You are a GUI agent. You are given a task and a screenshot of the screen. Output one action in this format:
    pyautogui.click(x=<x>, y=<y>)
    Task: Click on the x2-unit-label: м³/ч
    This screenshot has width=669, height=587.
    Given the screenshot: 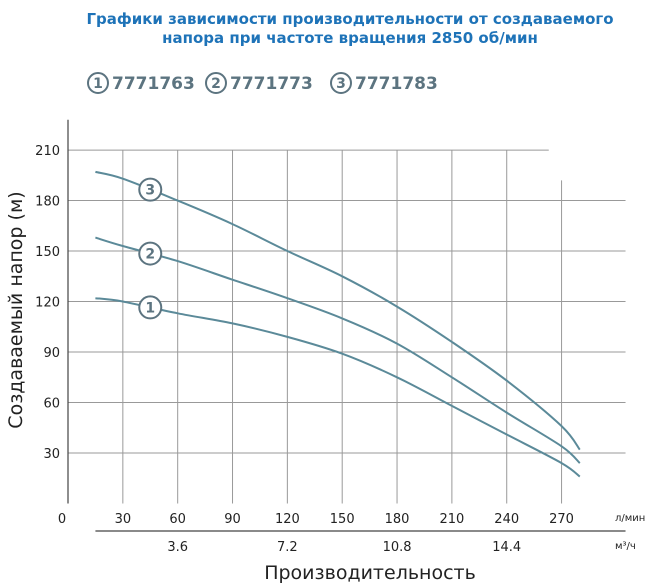 What is the action you would take?
    pyautogui.click(x=625, y=546)
    